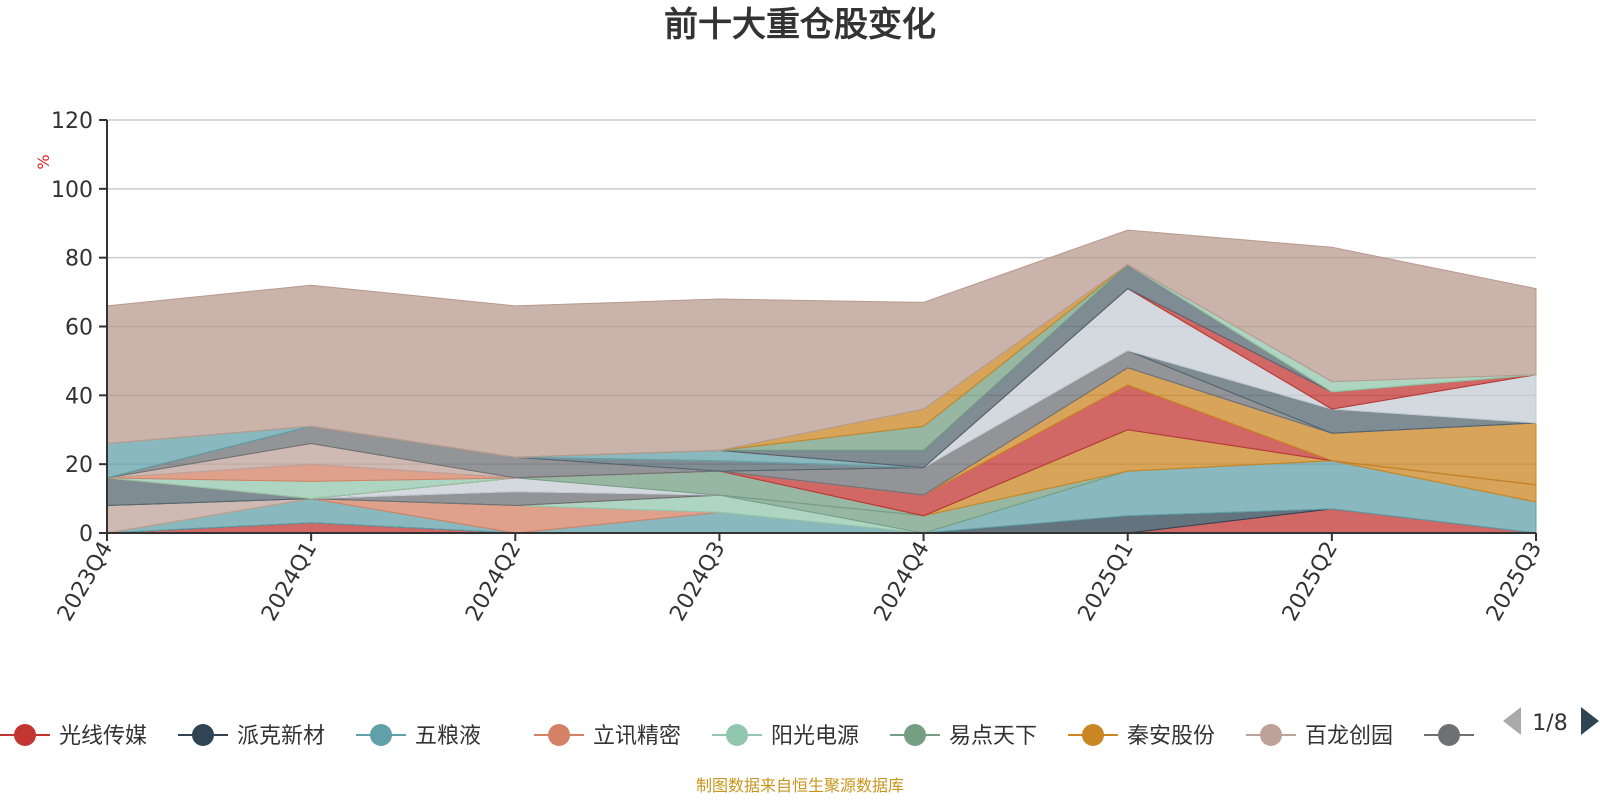 The height and width of the screenshot is (800, 1600). What do you see at coordinates (43, 161) in the screenshot?
I see `y-axis-unit-label: %` at bounding box center [43, 161].